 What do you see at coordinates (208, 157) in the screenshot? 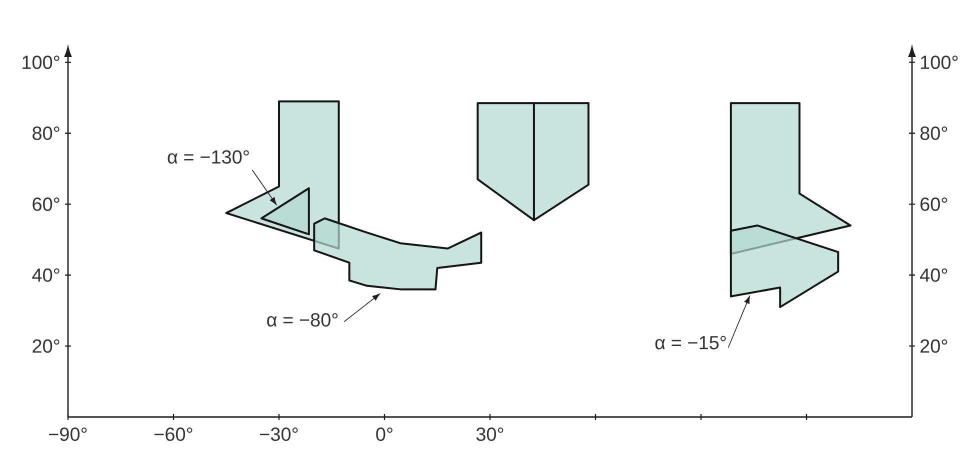
I see `annotation: α = −130°` at bounding box center [208, 157].